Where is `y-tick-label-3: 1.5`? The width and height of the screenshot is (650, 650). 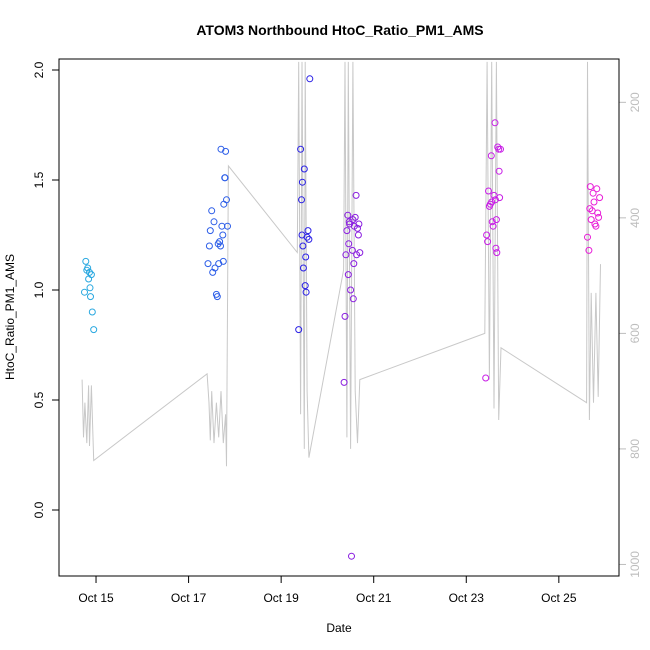 y-tick-label-3: 1.5 is located at coordinates (39, 179).